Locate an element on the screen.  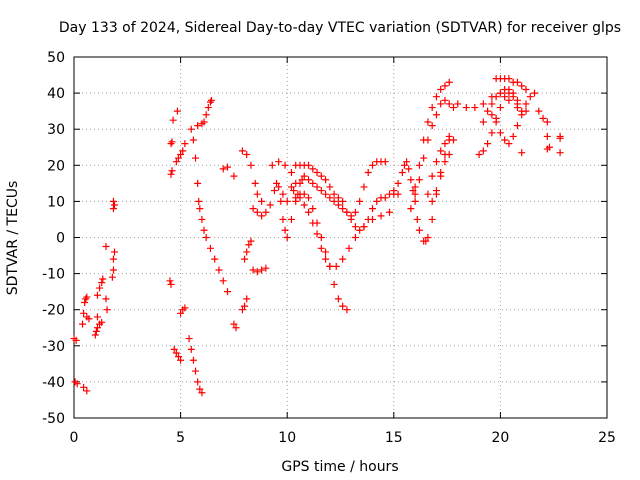
y-axis-label: SDTVAR / TECUs is located at coordinates (13, 238).